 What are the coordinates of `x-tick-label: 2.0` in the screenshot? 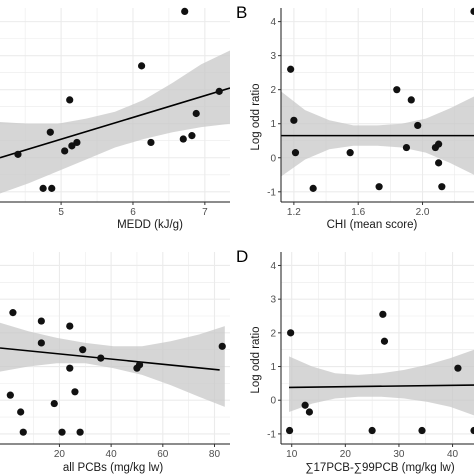 It's located at (423, 212).